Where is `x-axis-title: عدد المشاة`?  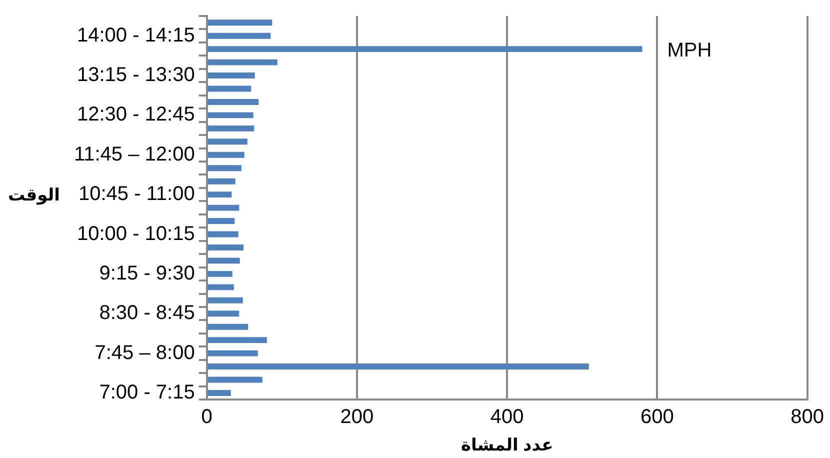 x-axis-title: عدد المشاة is located at coordinates (507, 444).